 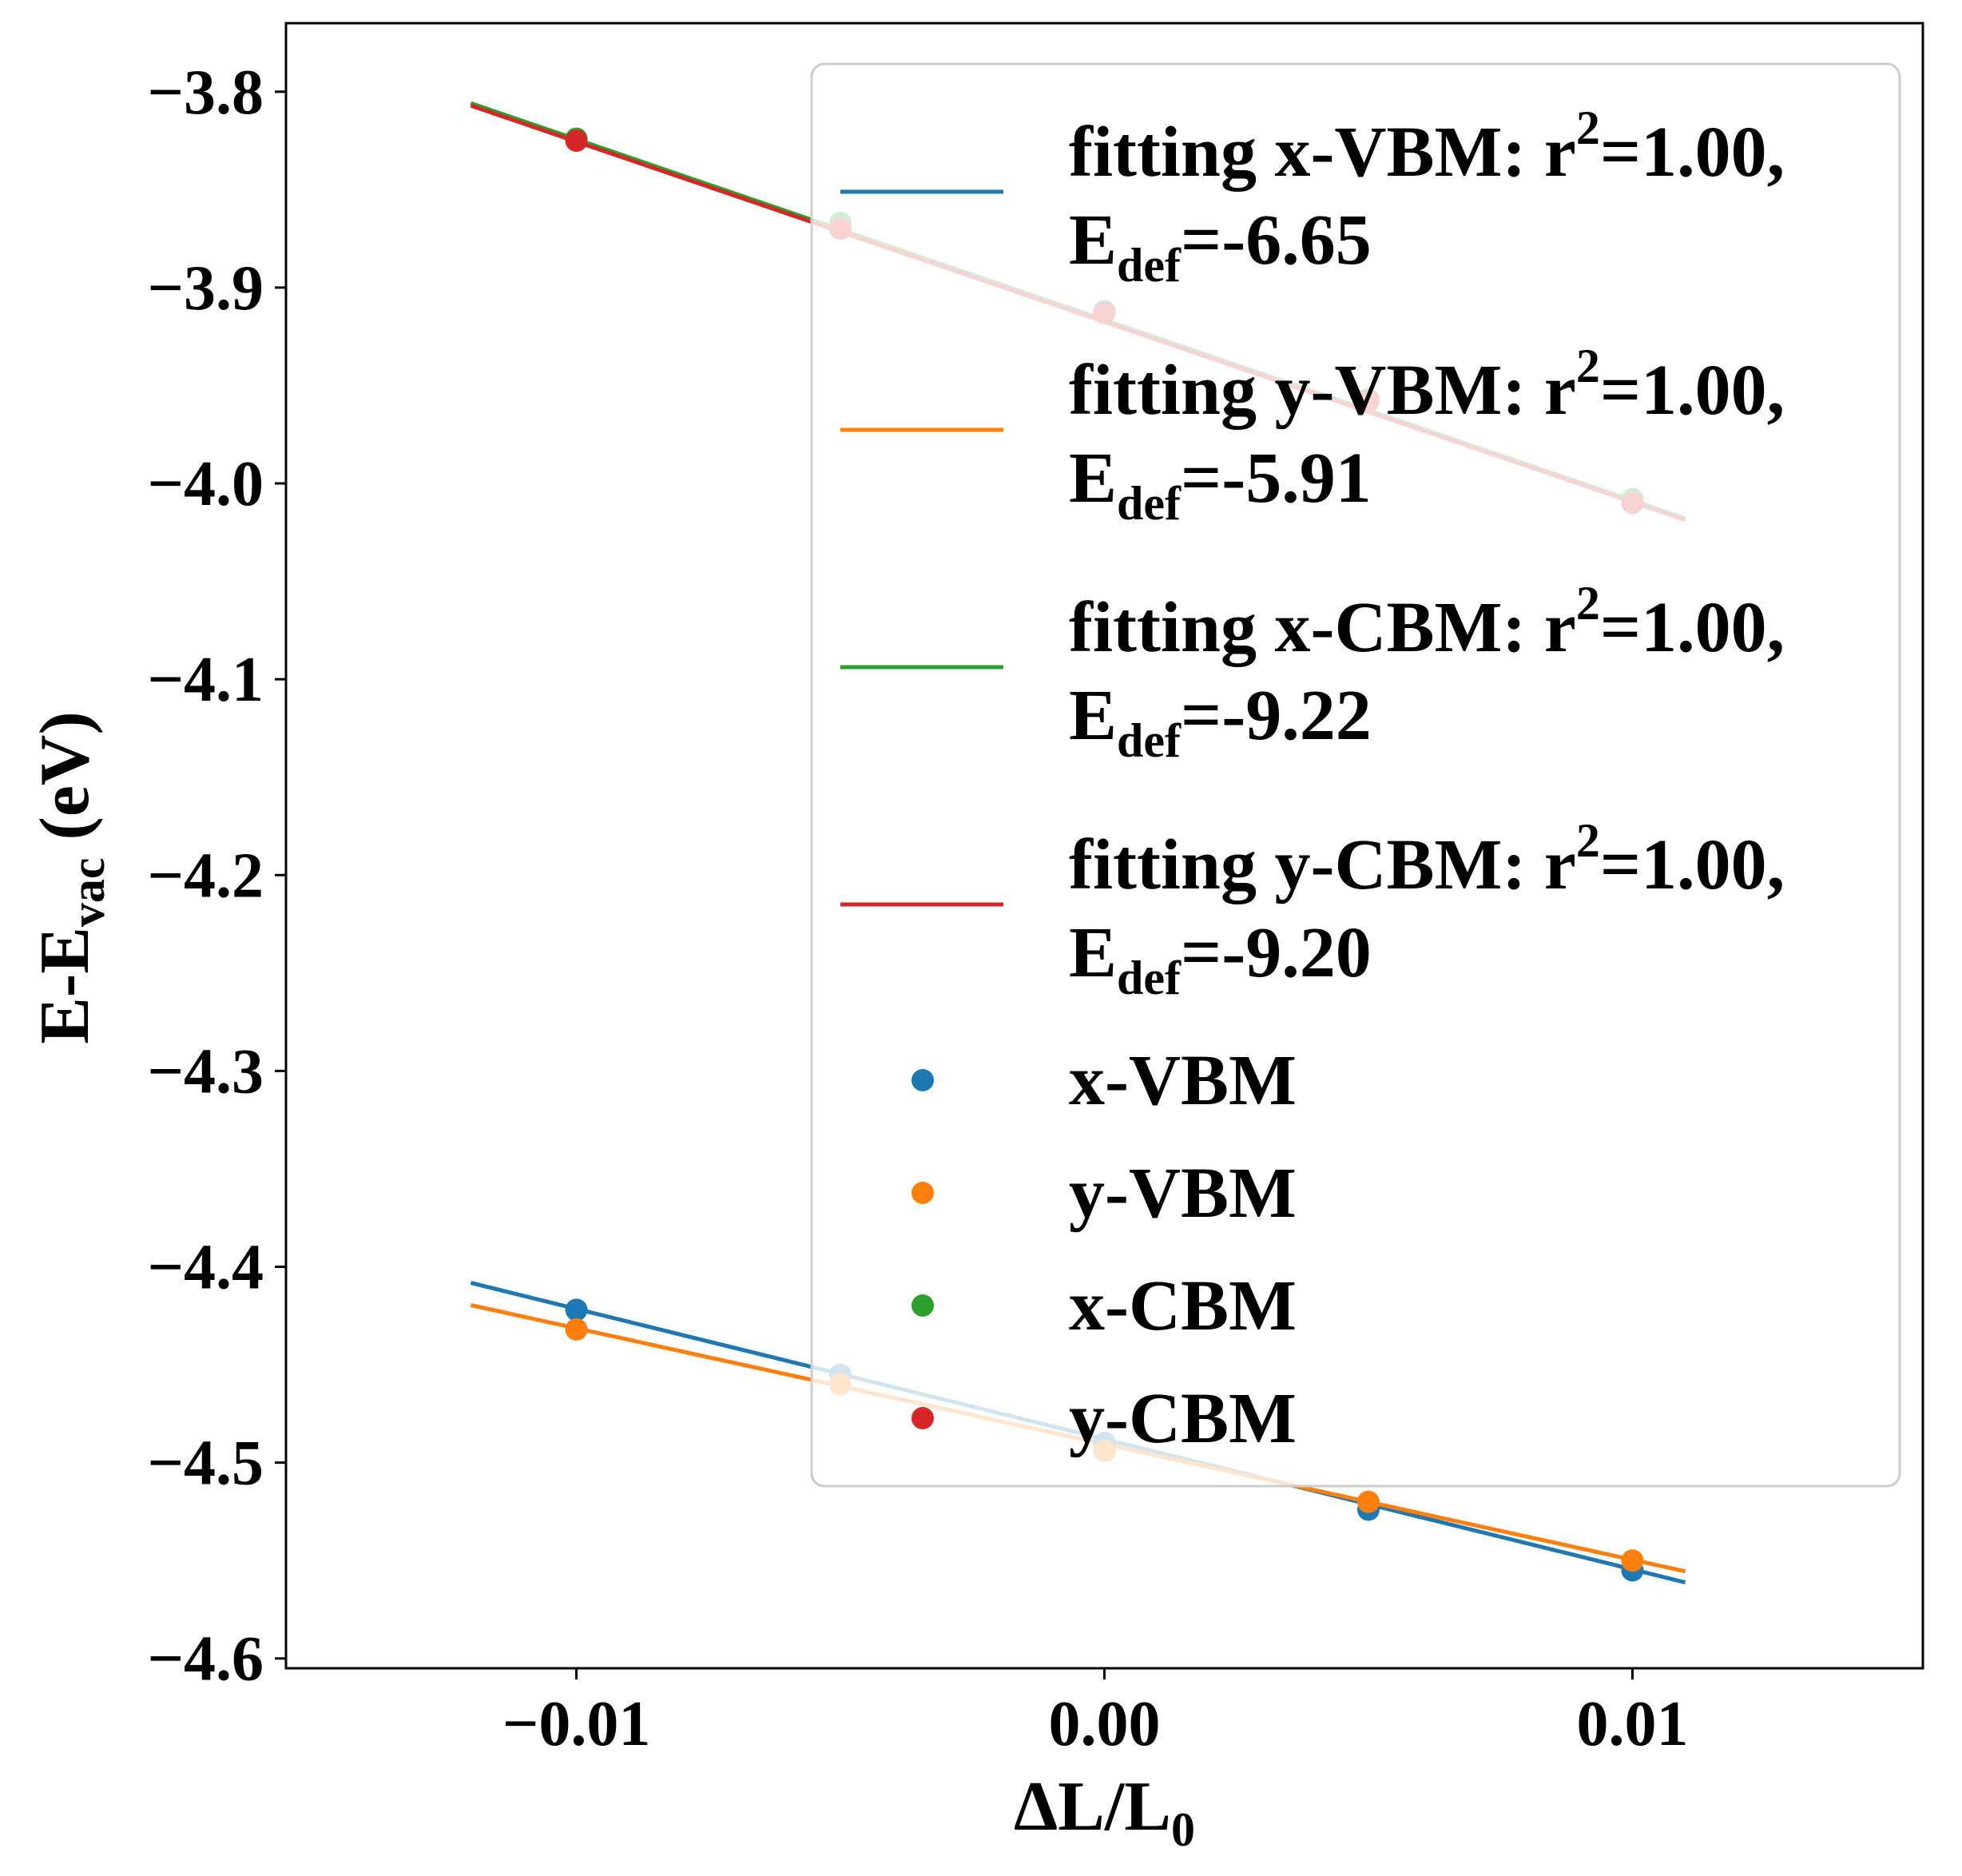 I want to click on legend-fit-label-main-1: fitting y-VBM: r, so click(x=1322, y=390).